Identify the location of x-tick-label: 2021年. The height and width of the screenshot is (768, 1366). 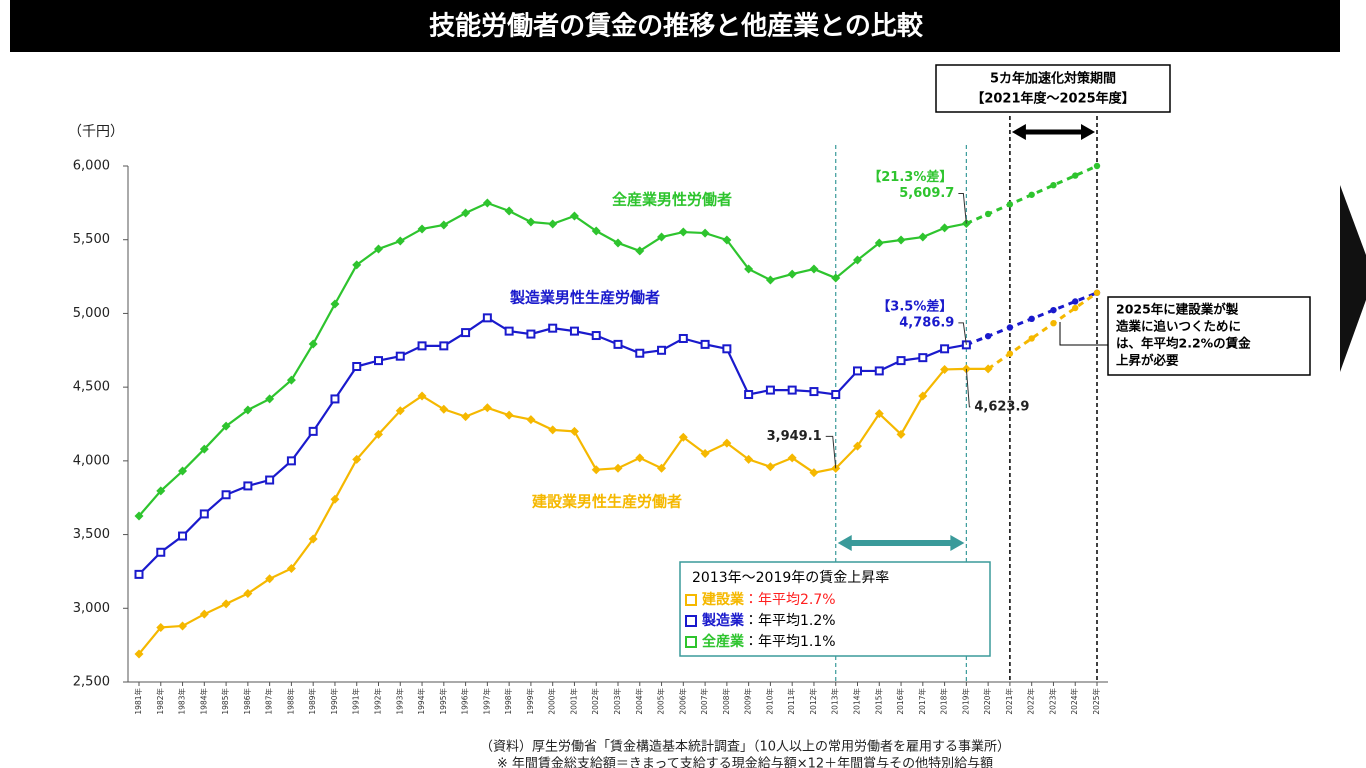
(1009, 701).